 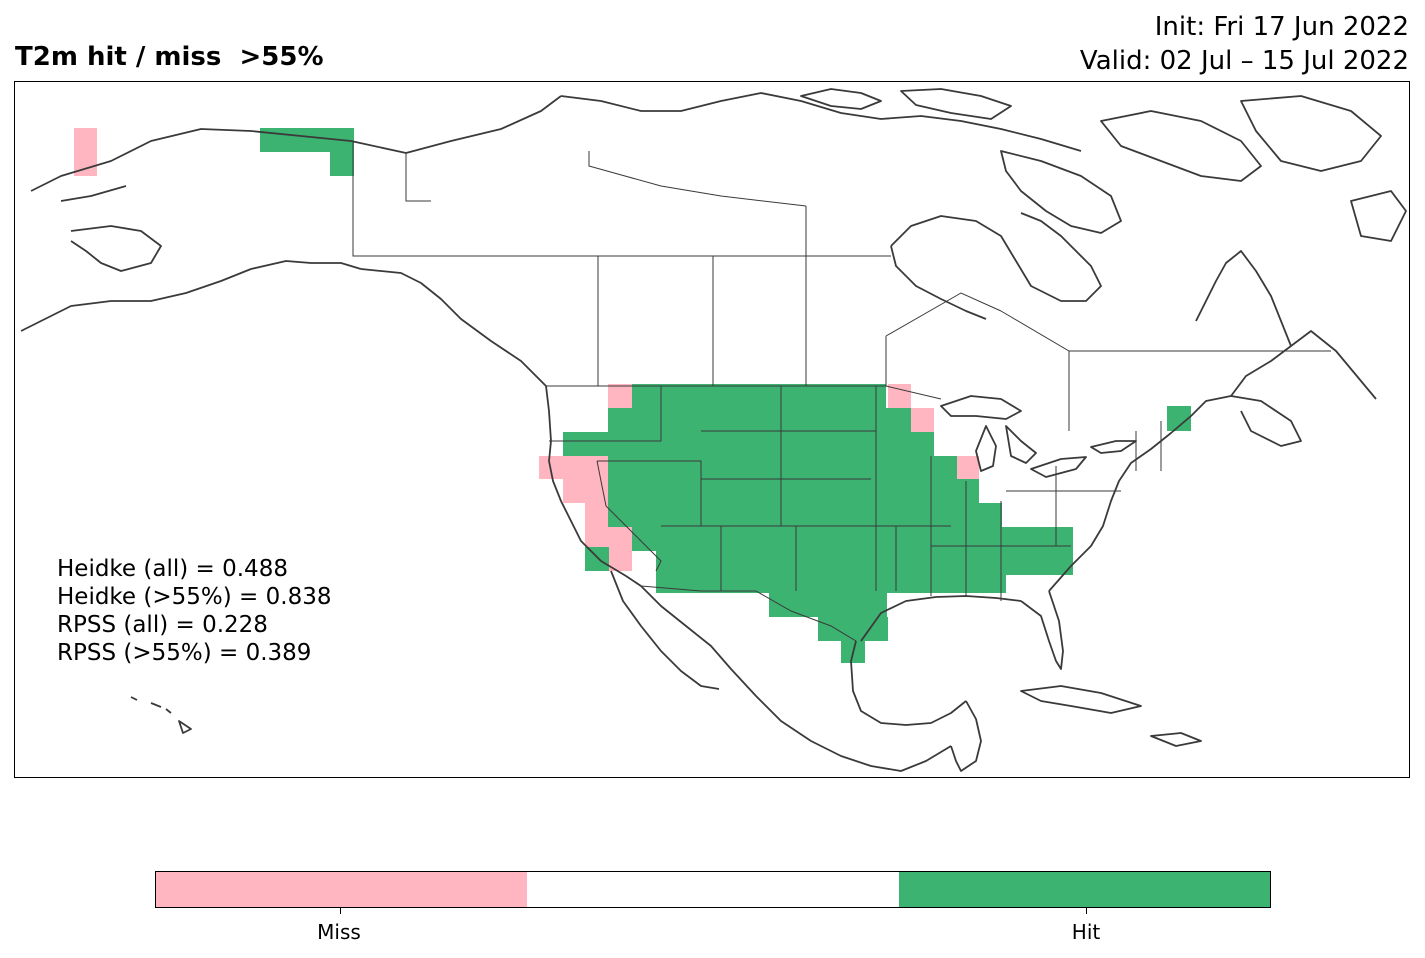 I want to click on map-title: T2m hit / miss >55%, so click(x=169, y=57).